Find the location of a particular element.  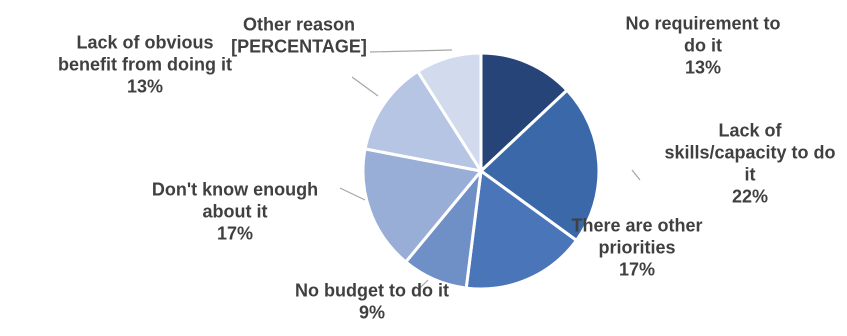

data-label-line: about it is located at coordinates (235, 211).